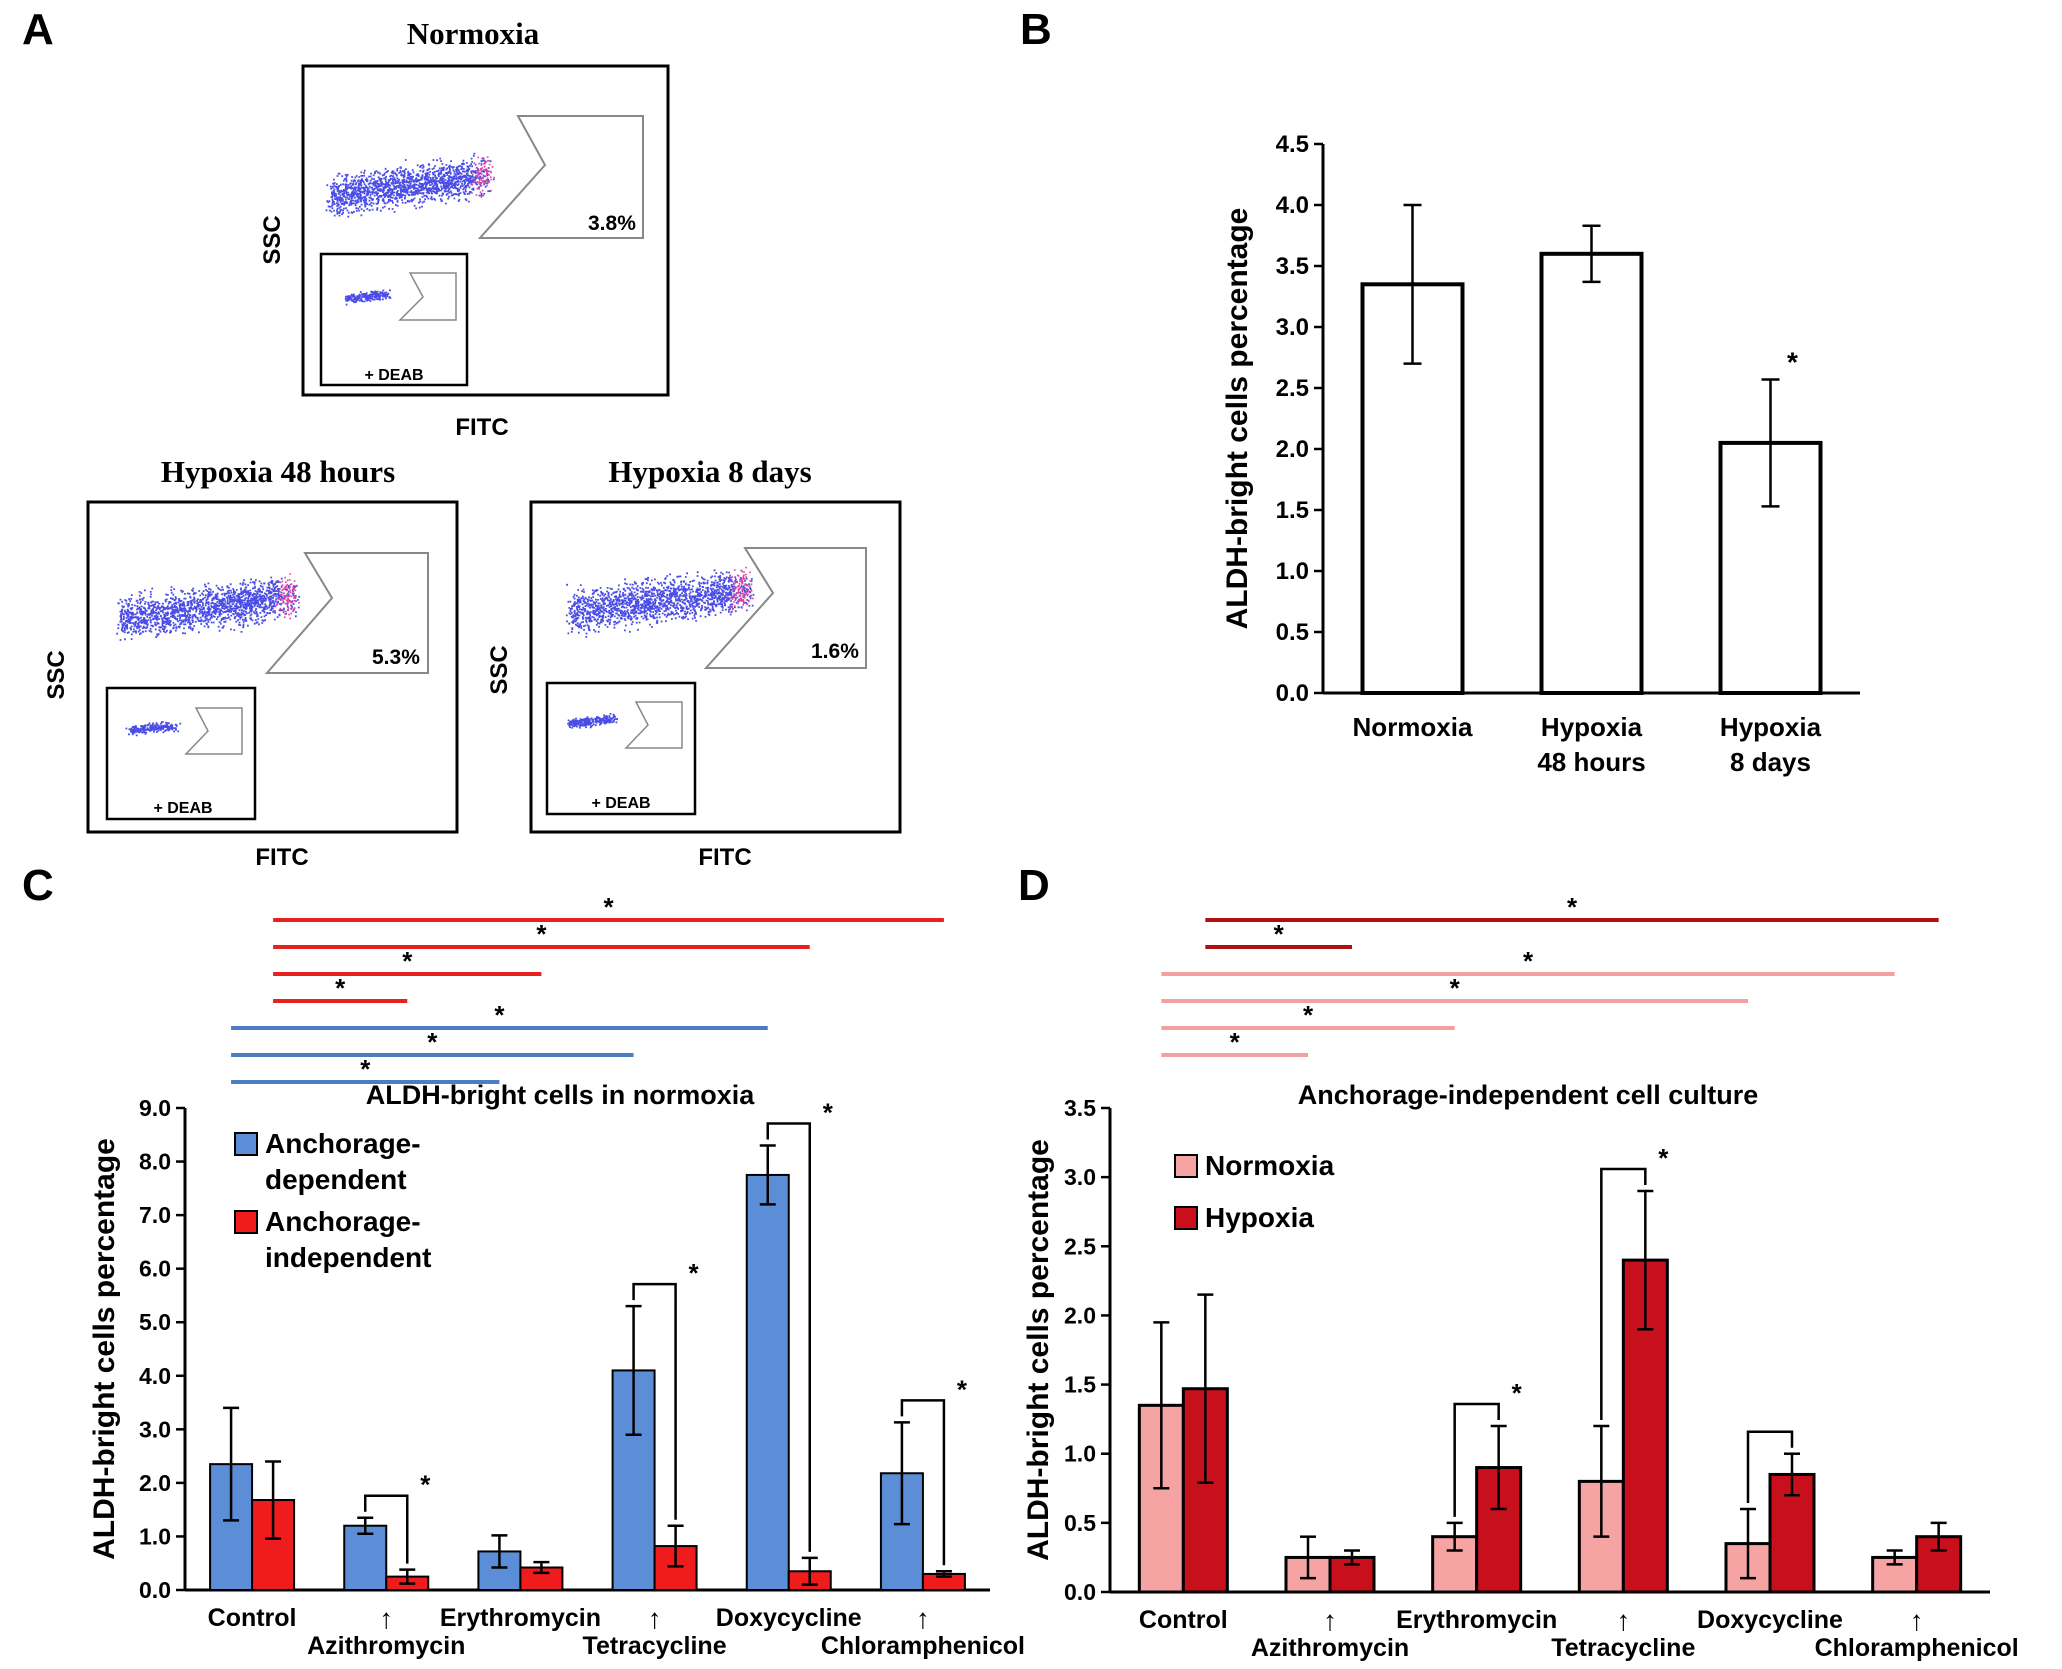 Image resolution: width=2062 pixels, height=1669 pixels. Describe the element at coordinates (155, 1322) in the screenshot. I see `y-tick-label: 5.0` at that location.